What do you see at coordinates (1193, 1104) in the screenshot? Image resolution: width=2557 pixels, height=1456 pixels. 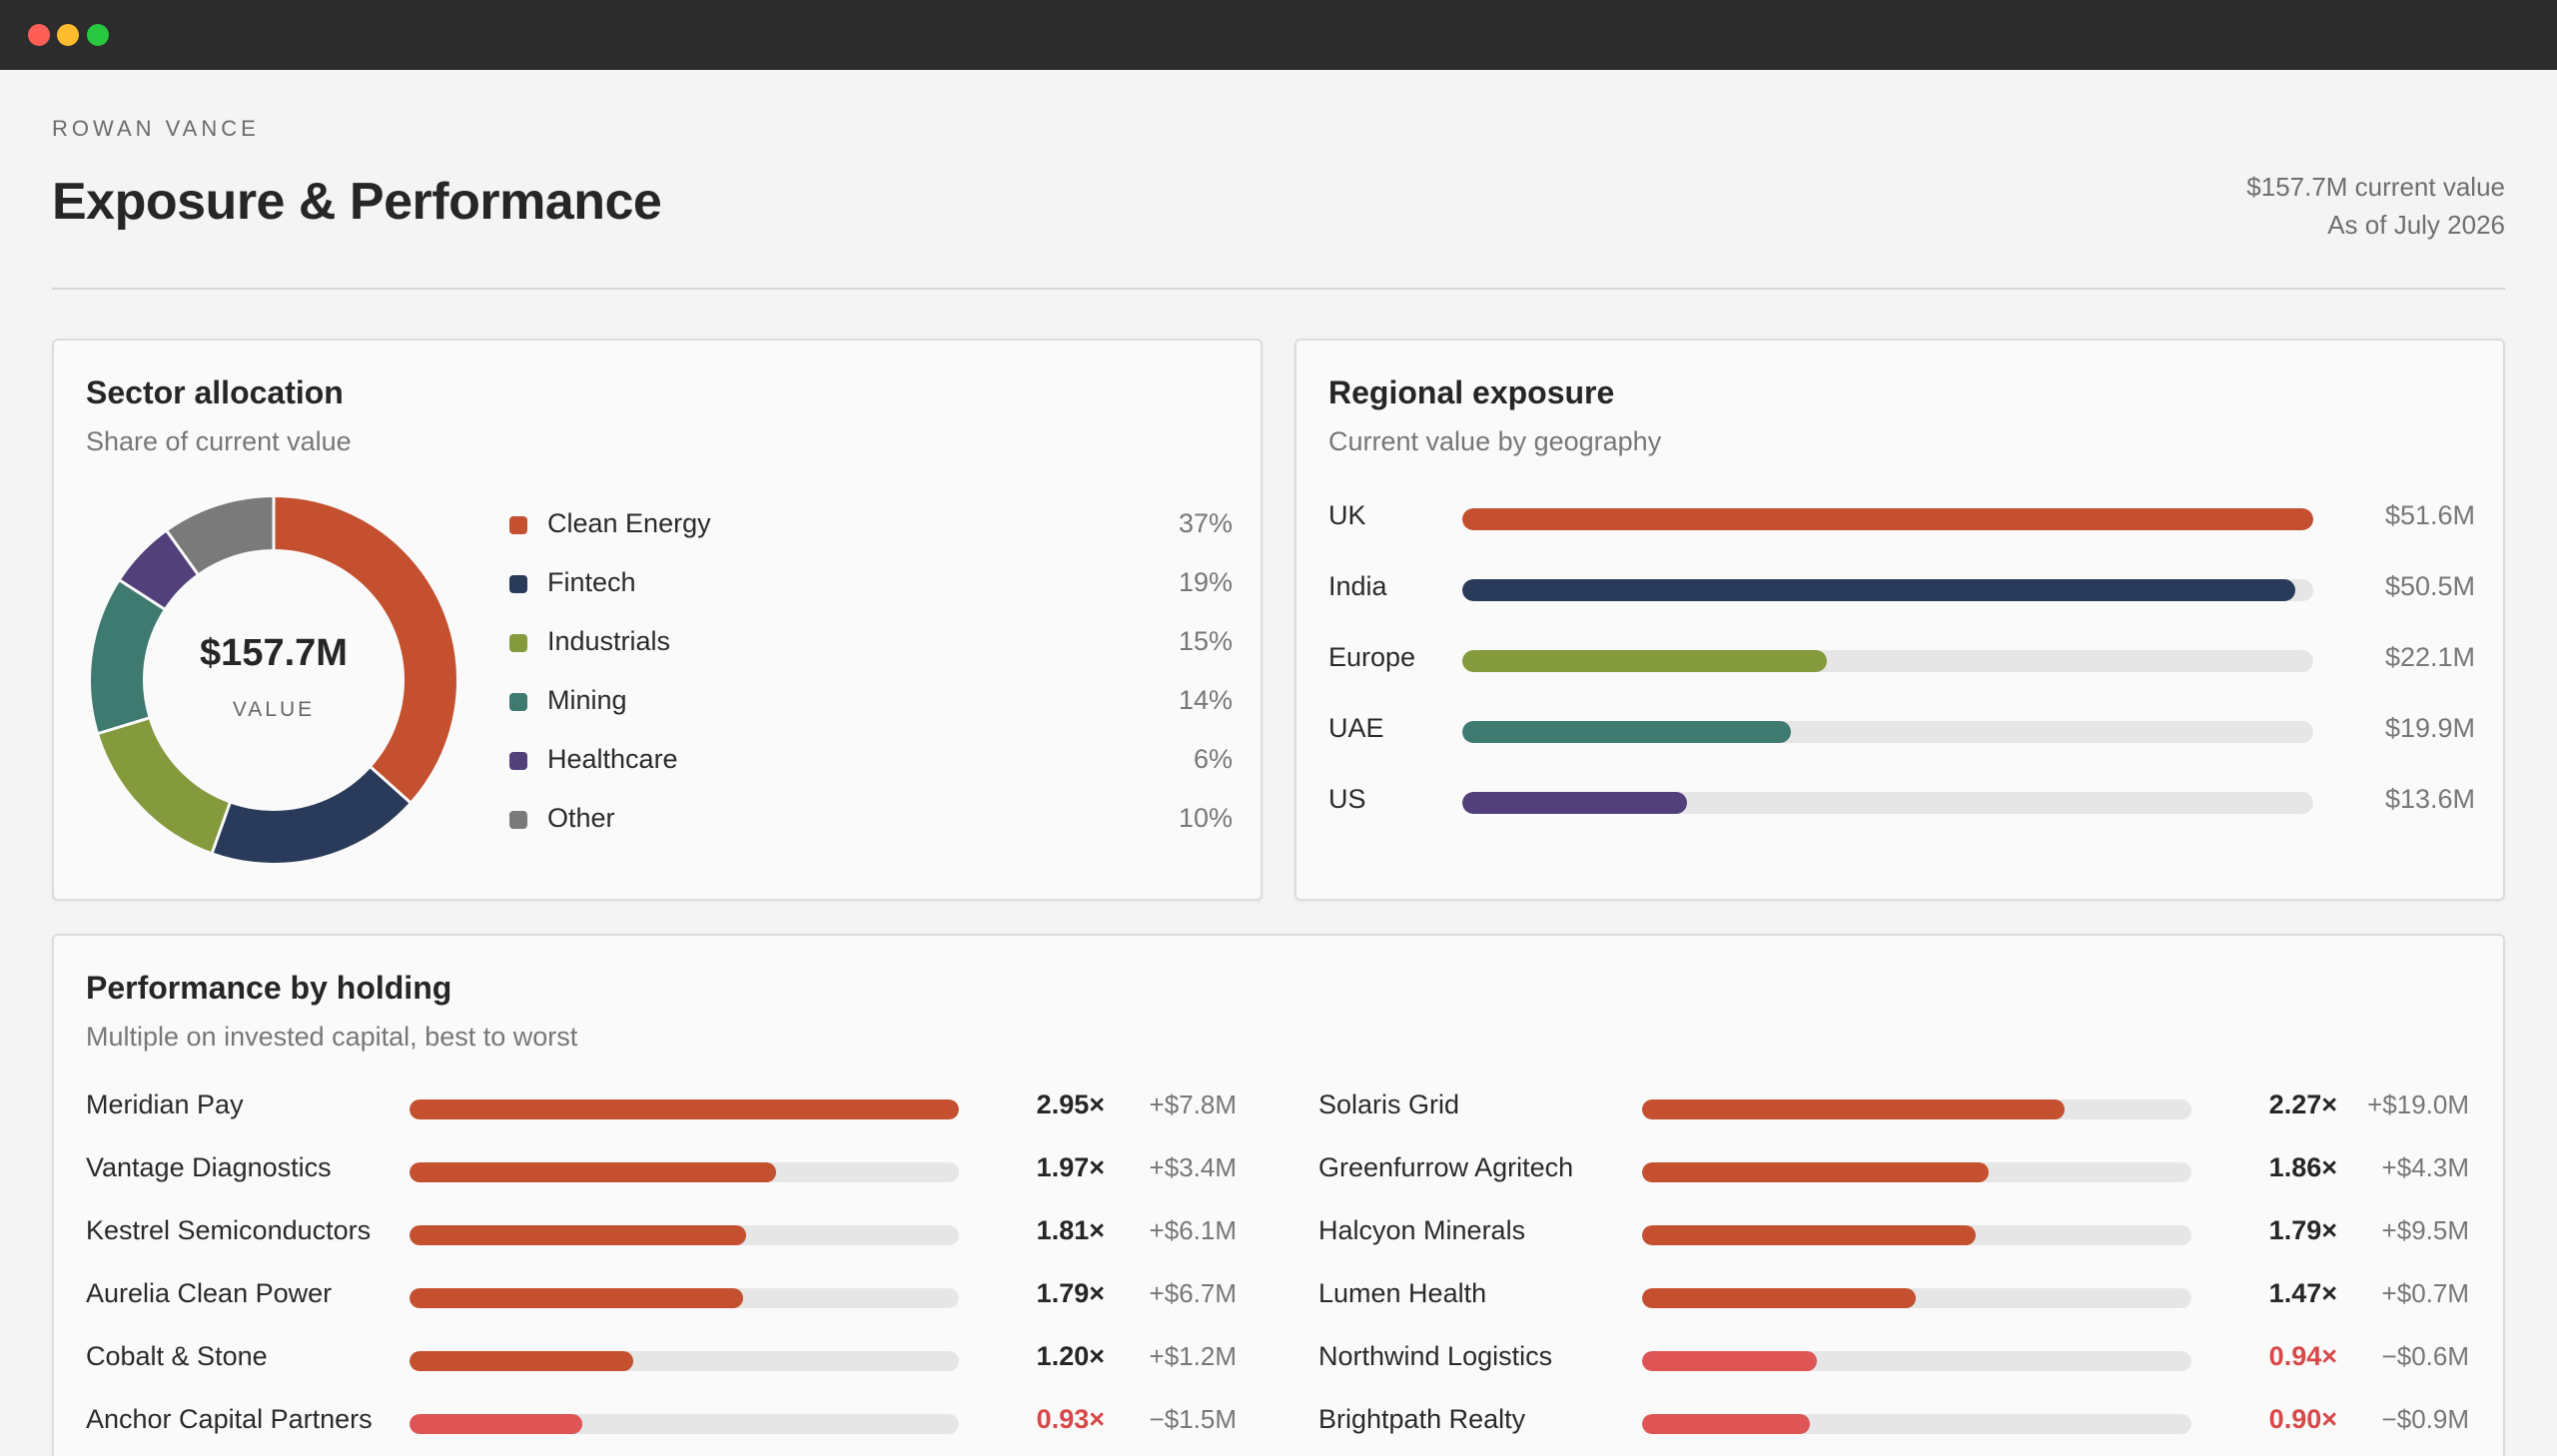 I see `holding-gain: +$7.8M` at bounding box center [1193, 1104].